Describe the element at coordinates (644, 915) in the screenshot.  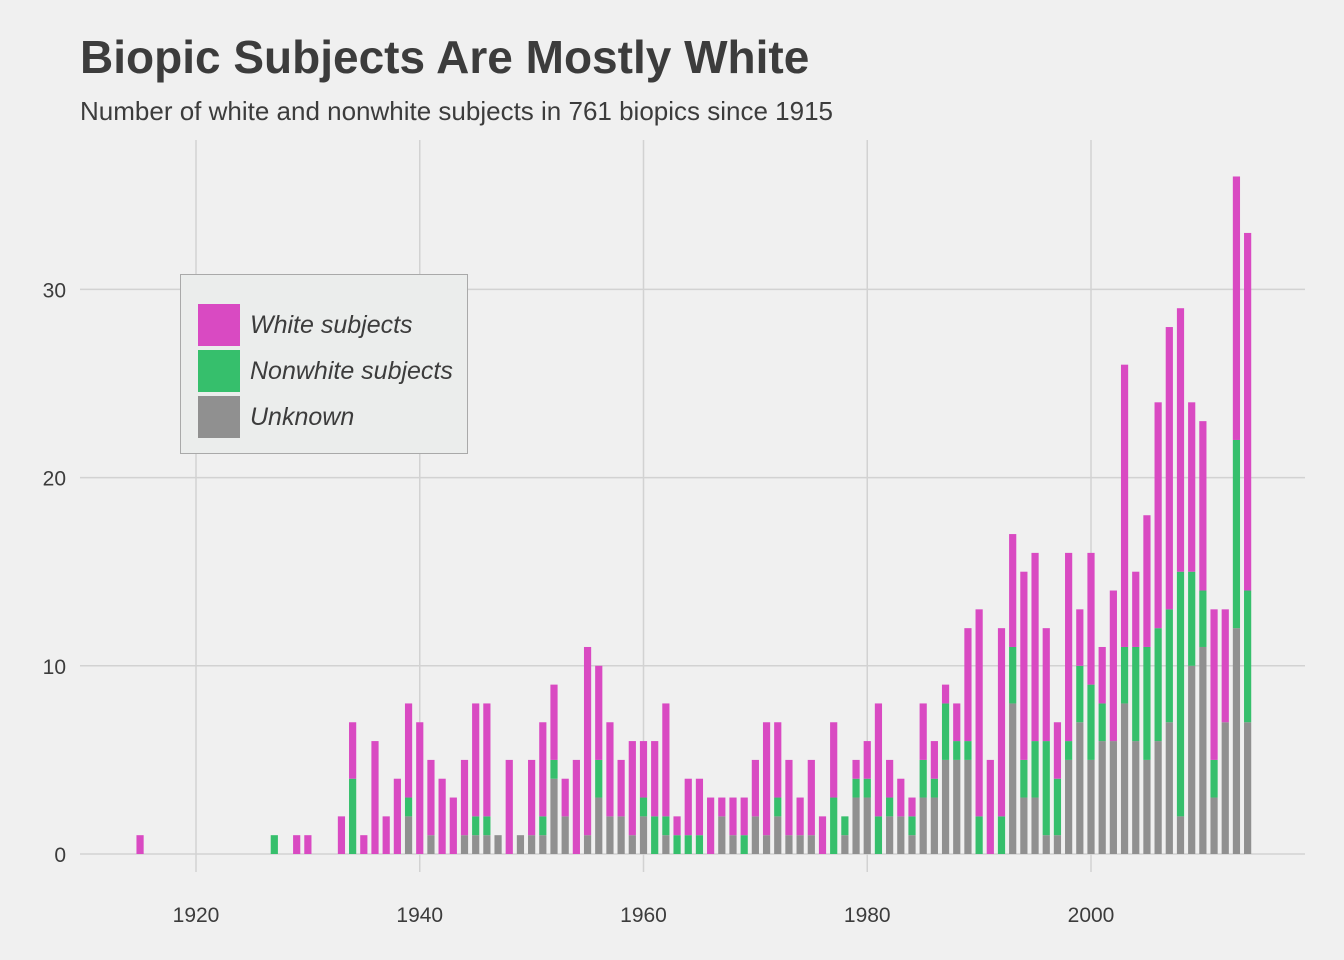
I see `x-axis-ticks: 1920 1940 1960 1980 2000` at that location.